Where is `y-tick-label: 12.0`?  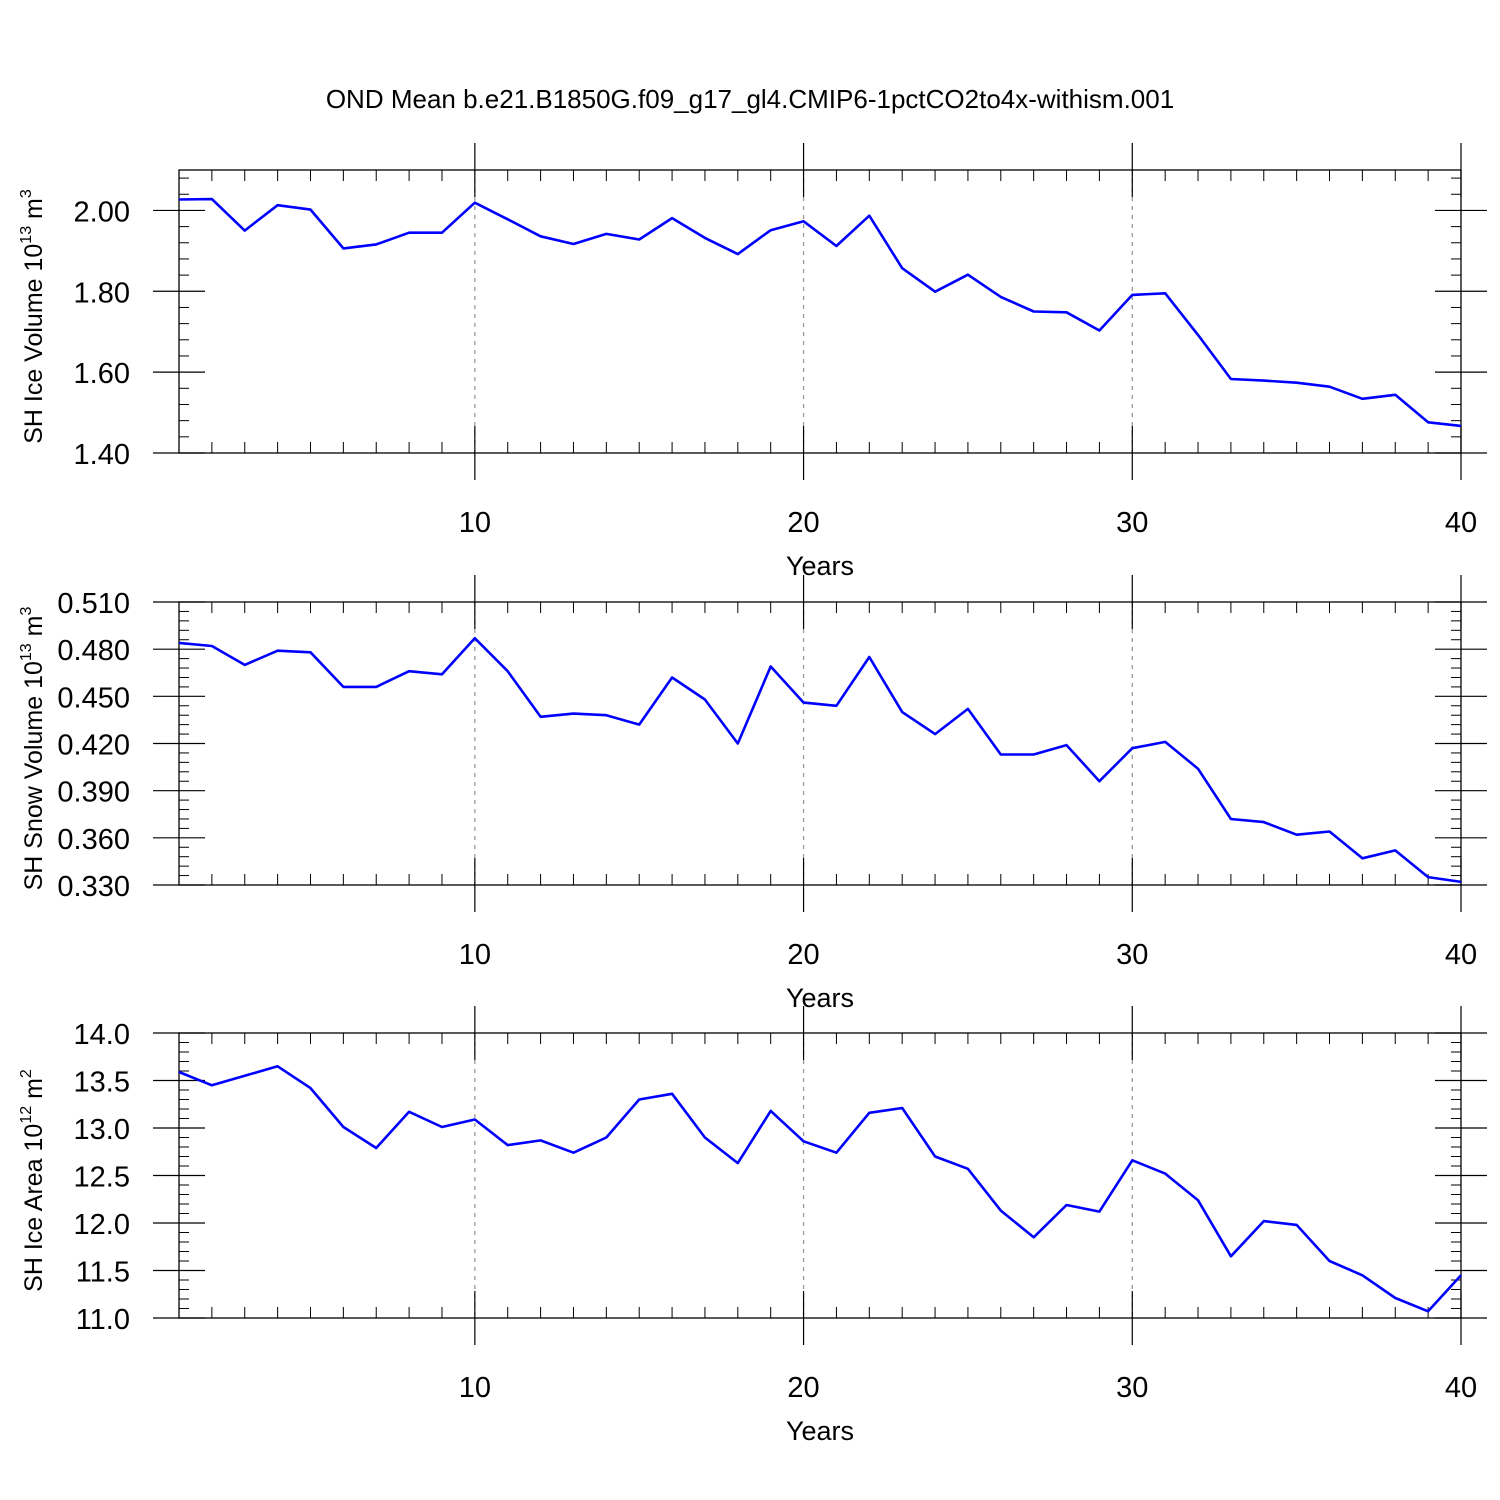 y-tick-label: 12.0 is located at coordinates (102, 1225).